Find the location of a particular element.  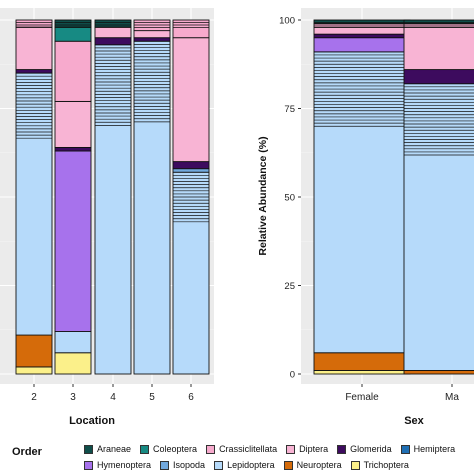

legend-label: Coleoptera is located at coordinates (175, 449).